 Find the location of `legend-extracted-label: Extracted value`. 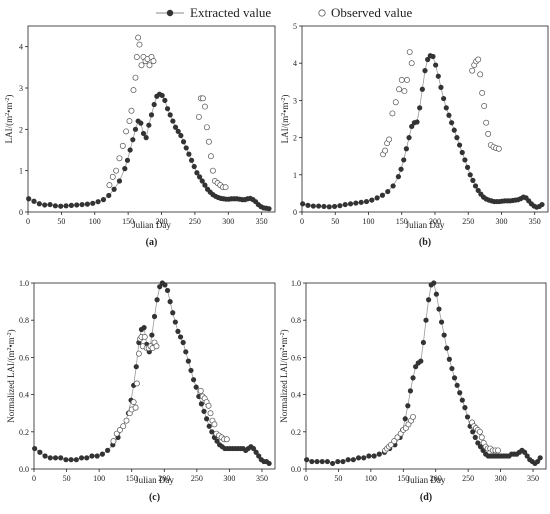

legend-extracted-label: Extracted value is located at coordinates (230, 12).